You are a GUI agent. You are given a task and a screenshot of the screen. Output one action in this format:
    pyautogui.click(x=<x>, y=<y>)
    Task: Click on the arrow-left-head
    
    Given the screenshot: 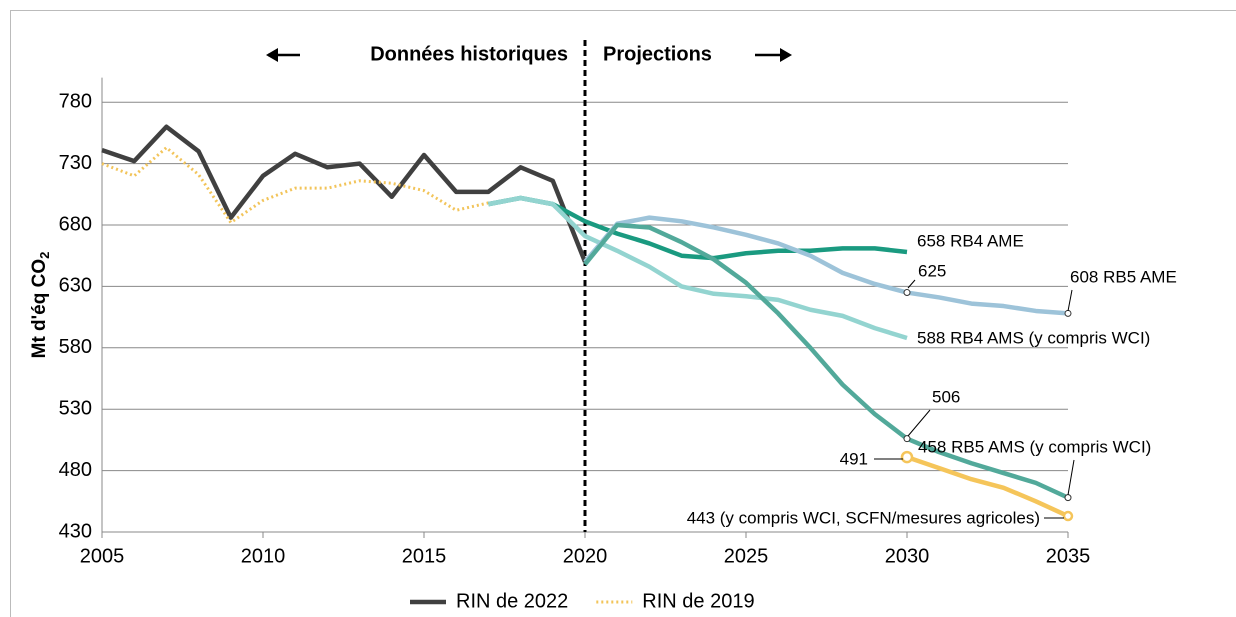 What is the action you would take?
    pyautogui.click(x=272, y=55)
    